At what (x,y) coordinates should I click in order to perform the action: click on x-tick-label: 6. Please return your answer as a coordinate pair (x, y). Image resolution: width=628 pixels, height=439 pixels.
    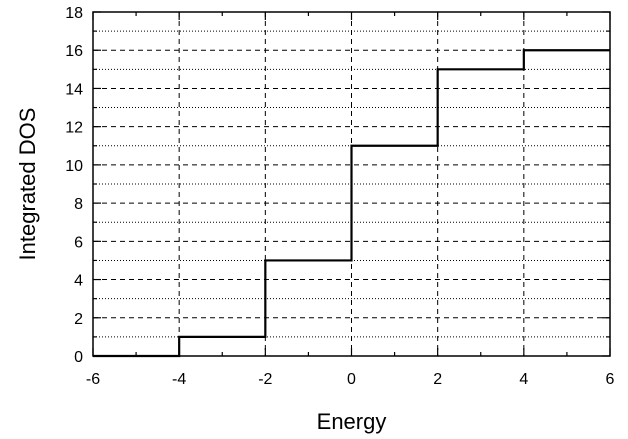
    Looking at the image, I should click on (610, 379).